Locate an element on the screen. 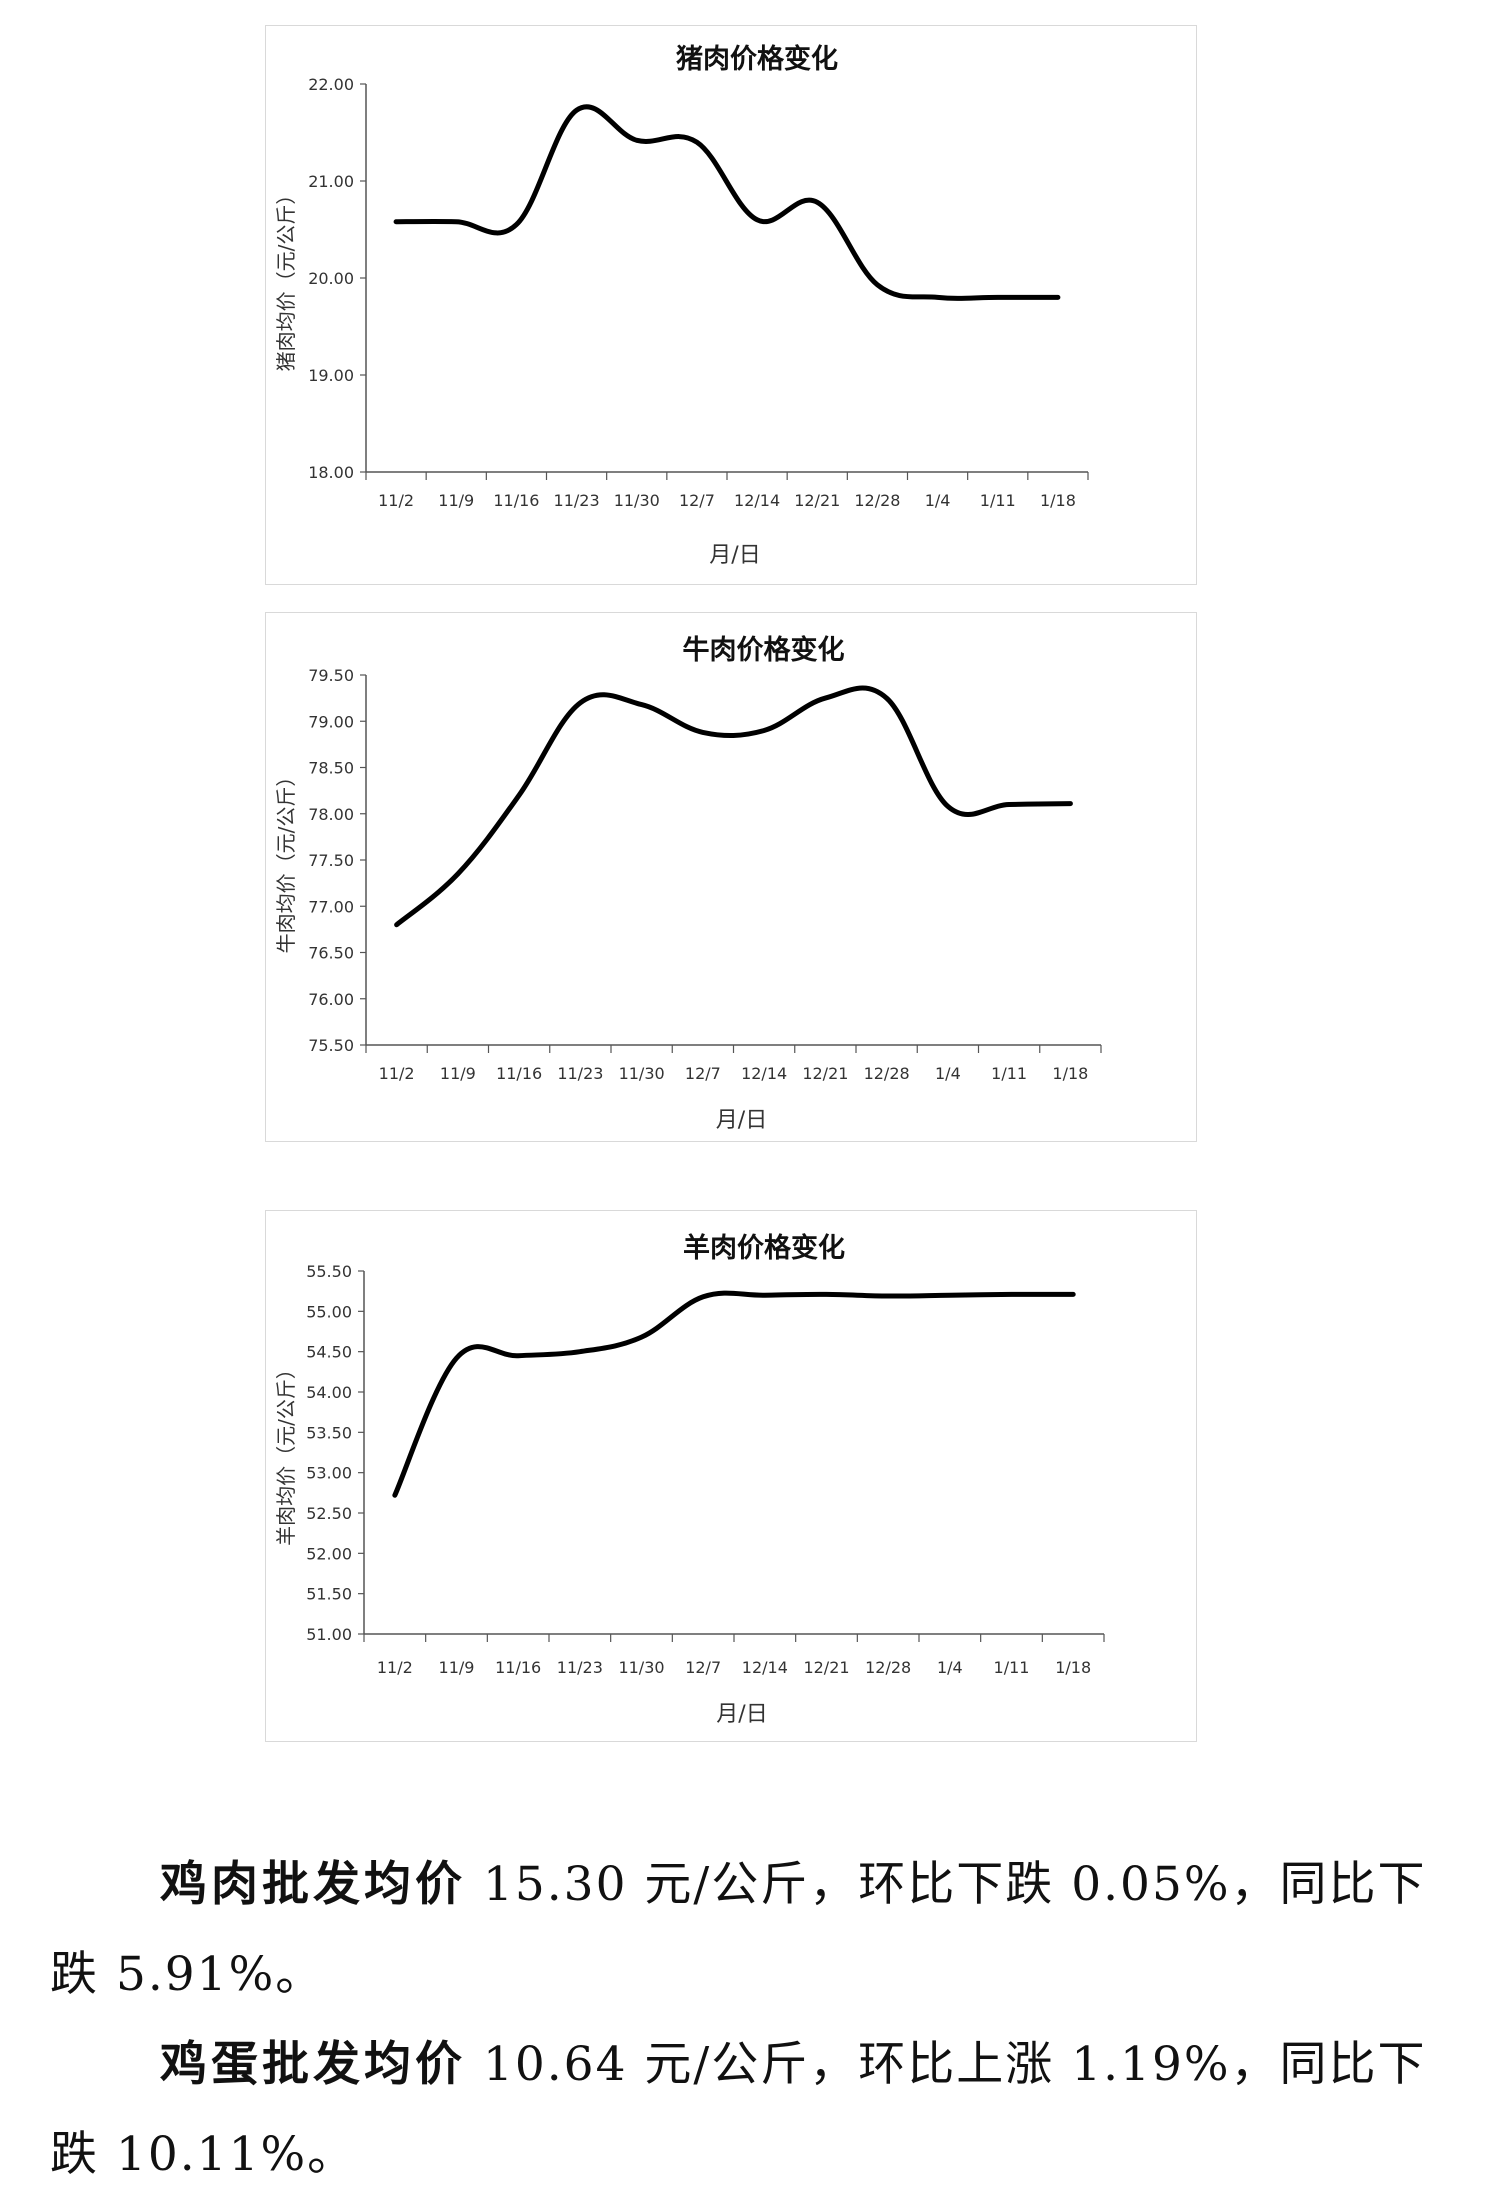  y-tick-label: 52.50 is located at coordinates (329, 1513).